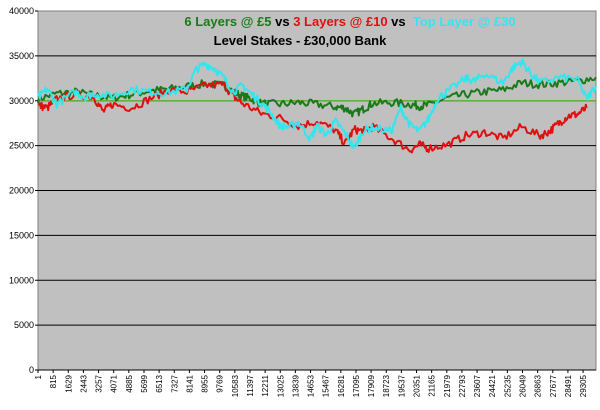 Image resolution: width=600 pixels, height=410 pixels. What do you see at coordinates (220, 383) in the screenshot?
I see `x-tick-label: 9769` at bounding box center [220, 383].